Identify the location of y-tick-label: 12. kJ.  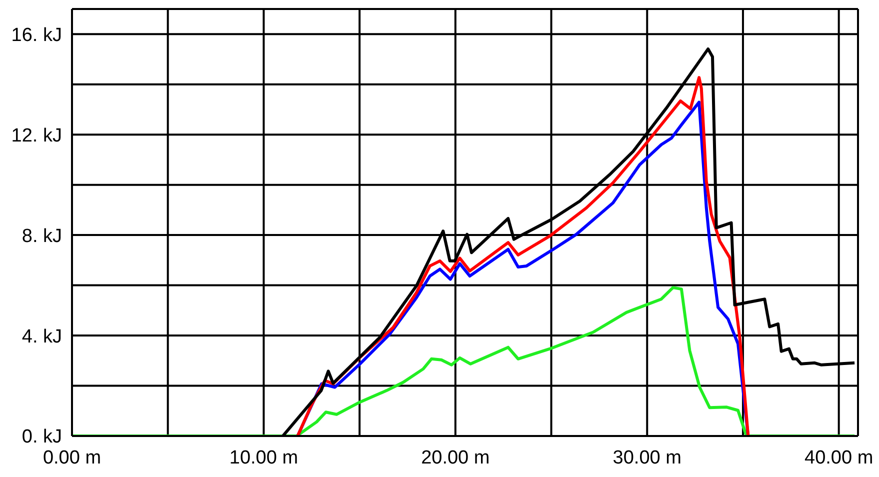
(36, 135).